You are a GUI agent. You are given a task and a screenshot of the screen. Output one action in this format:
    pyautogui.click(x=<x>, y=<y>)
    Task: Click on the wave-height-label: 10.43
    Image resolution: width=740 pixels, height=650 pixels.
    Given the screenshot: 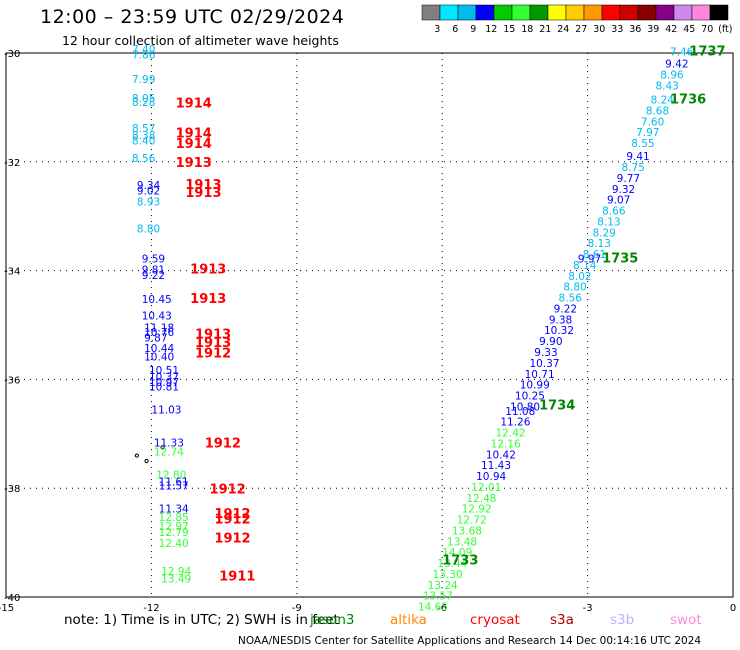 What is the action you would take?
    pyautogui.click(x=157, y=317)
    